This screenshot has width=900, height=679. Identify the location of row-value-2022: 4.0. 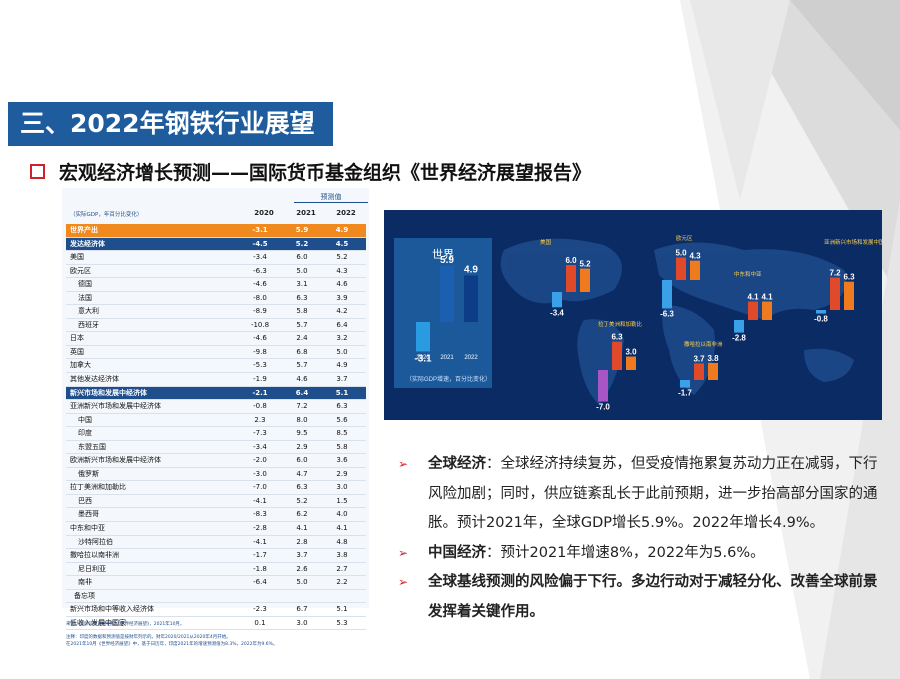
(342, 514).